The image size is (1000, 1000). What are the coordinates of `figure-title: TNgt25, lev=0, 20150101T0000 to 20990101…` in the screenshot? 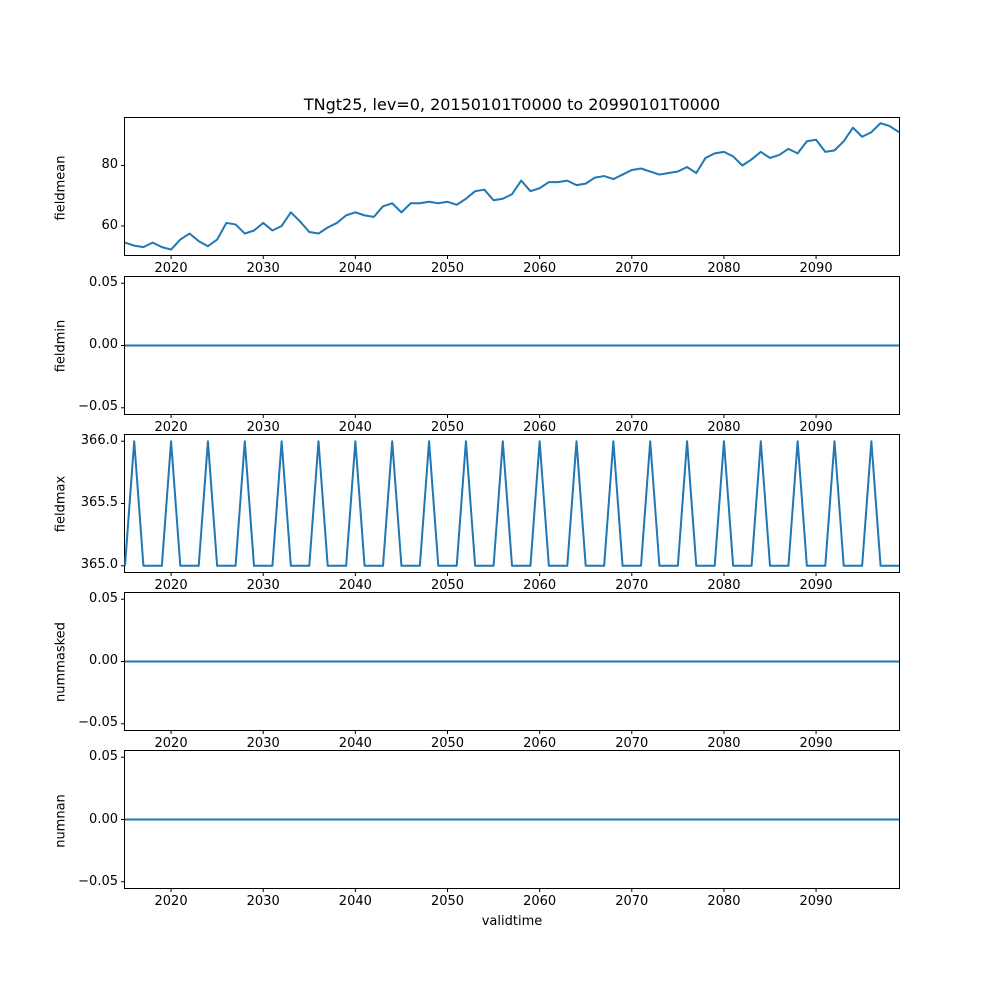 It's located at (512, 104).